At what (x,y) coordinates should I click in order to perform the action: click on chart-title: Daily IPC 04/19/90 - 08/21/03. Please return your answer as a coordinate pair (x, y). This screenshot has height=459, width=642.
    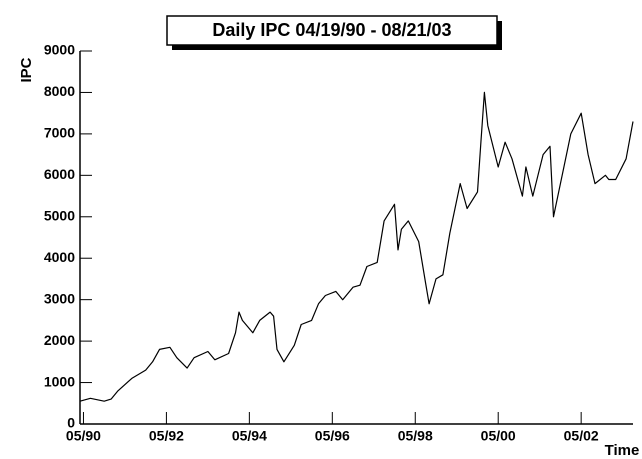
    Looking at the image, I should click on (331, 30).